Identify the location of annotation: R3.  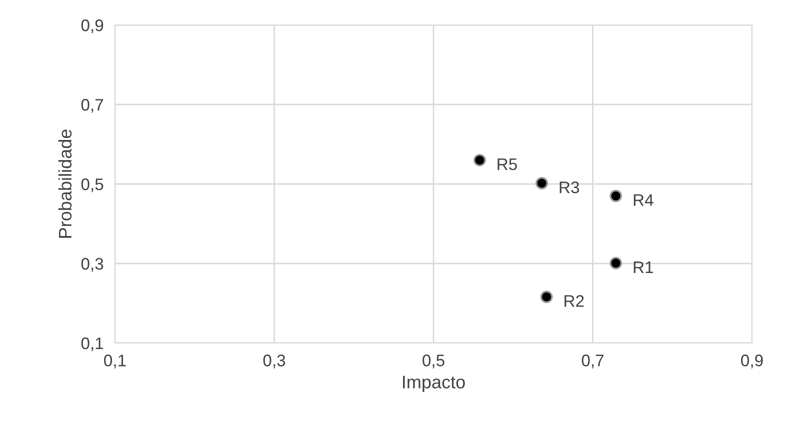
(570, 187).